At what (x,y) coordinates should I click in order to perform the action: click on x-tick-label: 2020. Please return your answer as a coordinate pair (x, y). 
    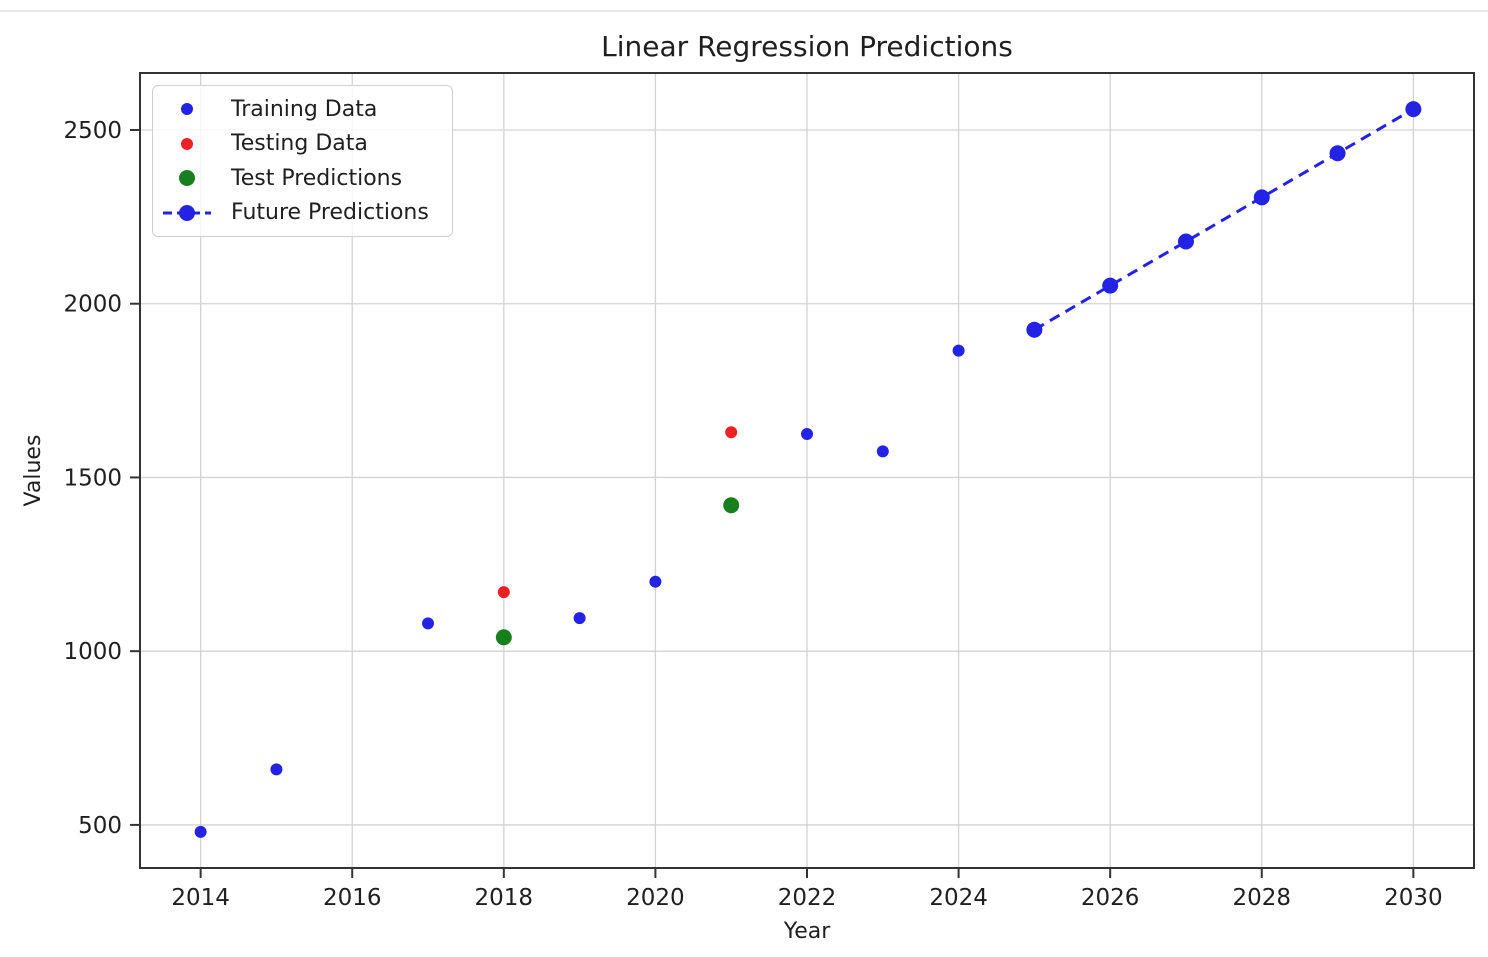
    Looking at the image, I should click on (655, 898).